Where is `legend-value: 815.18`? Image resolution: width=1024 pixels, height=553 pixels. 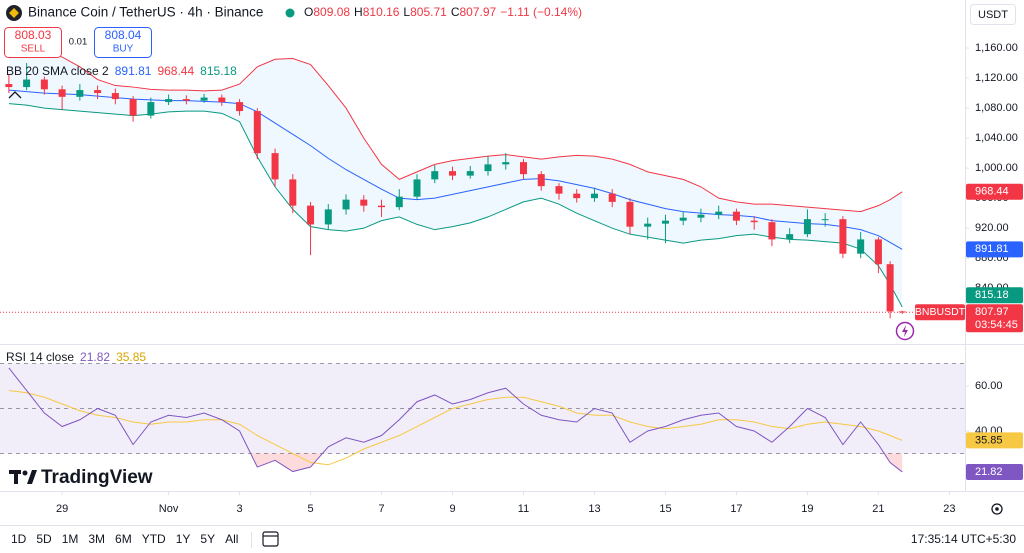
legend-value: 815.18 is located at coordinates (218, 71).